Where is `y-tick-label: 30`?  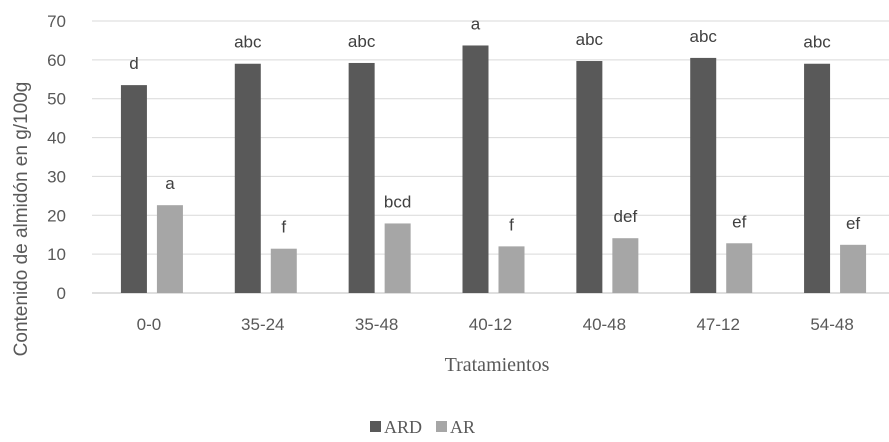
y-tick-label: 30 is located at coordinates (56, 176).